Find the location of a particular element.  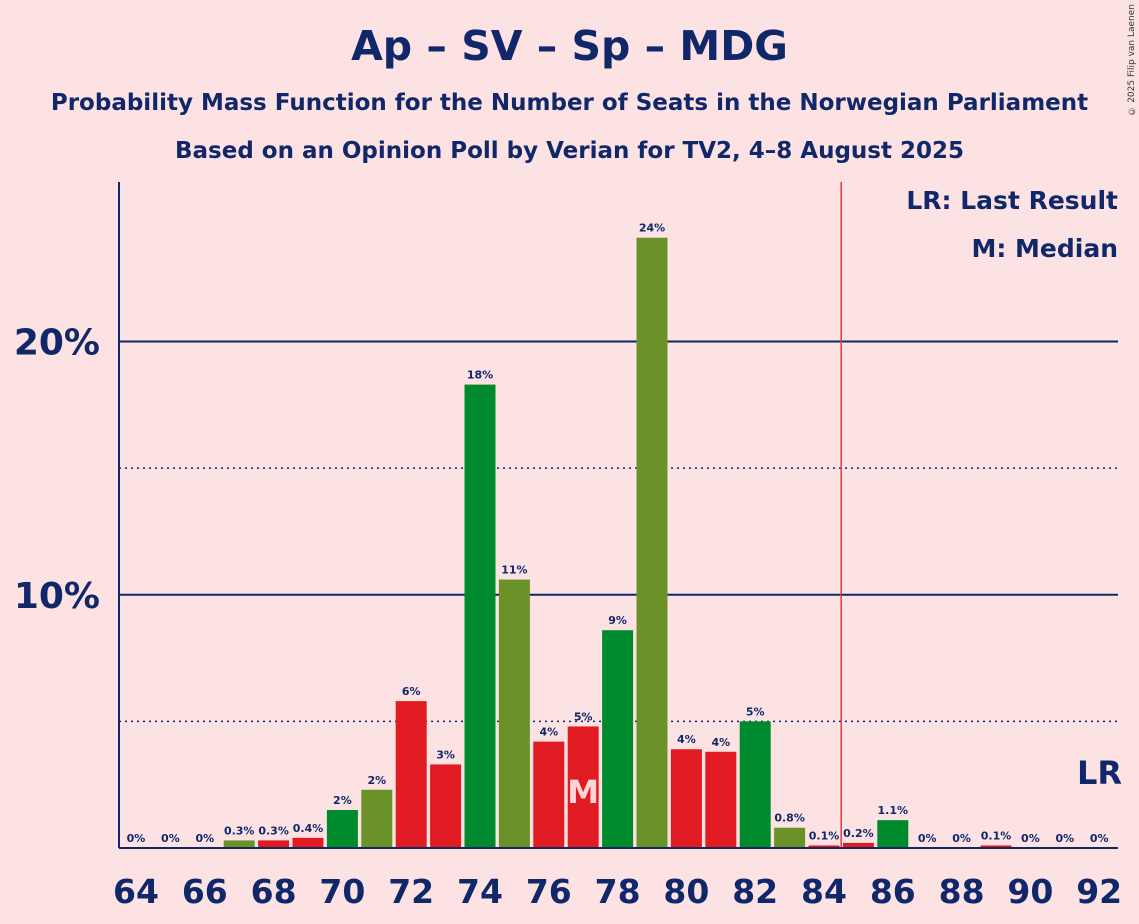

x-tick-label: 66 is located at coordinates (205, 891).